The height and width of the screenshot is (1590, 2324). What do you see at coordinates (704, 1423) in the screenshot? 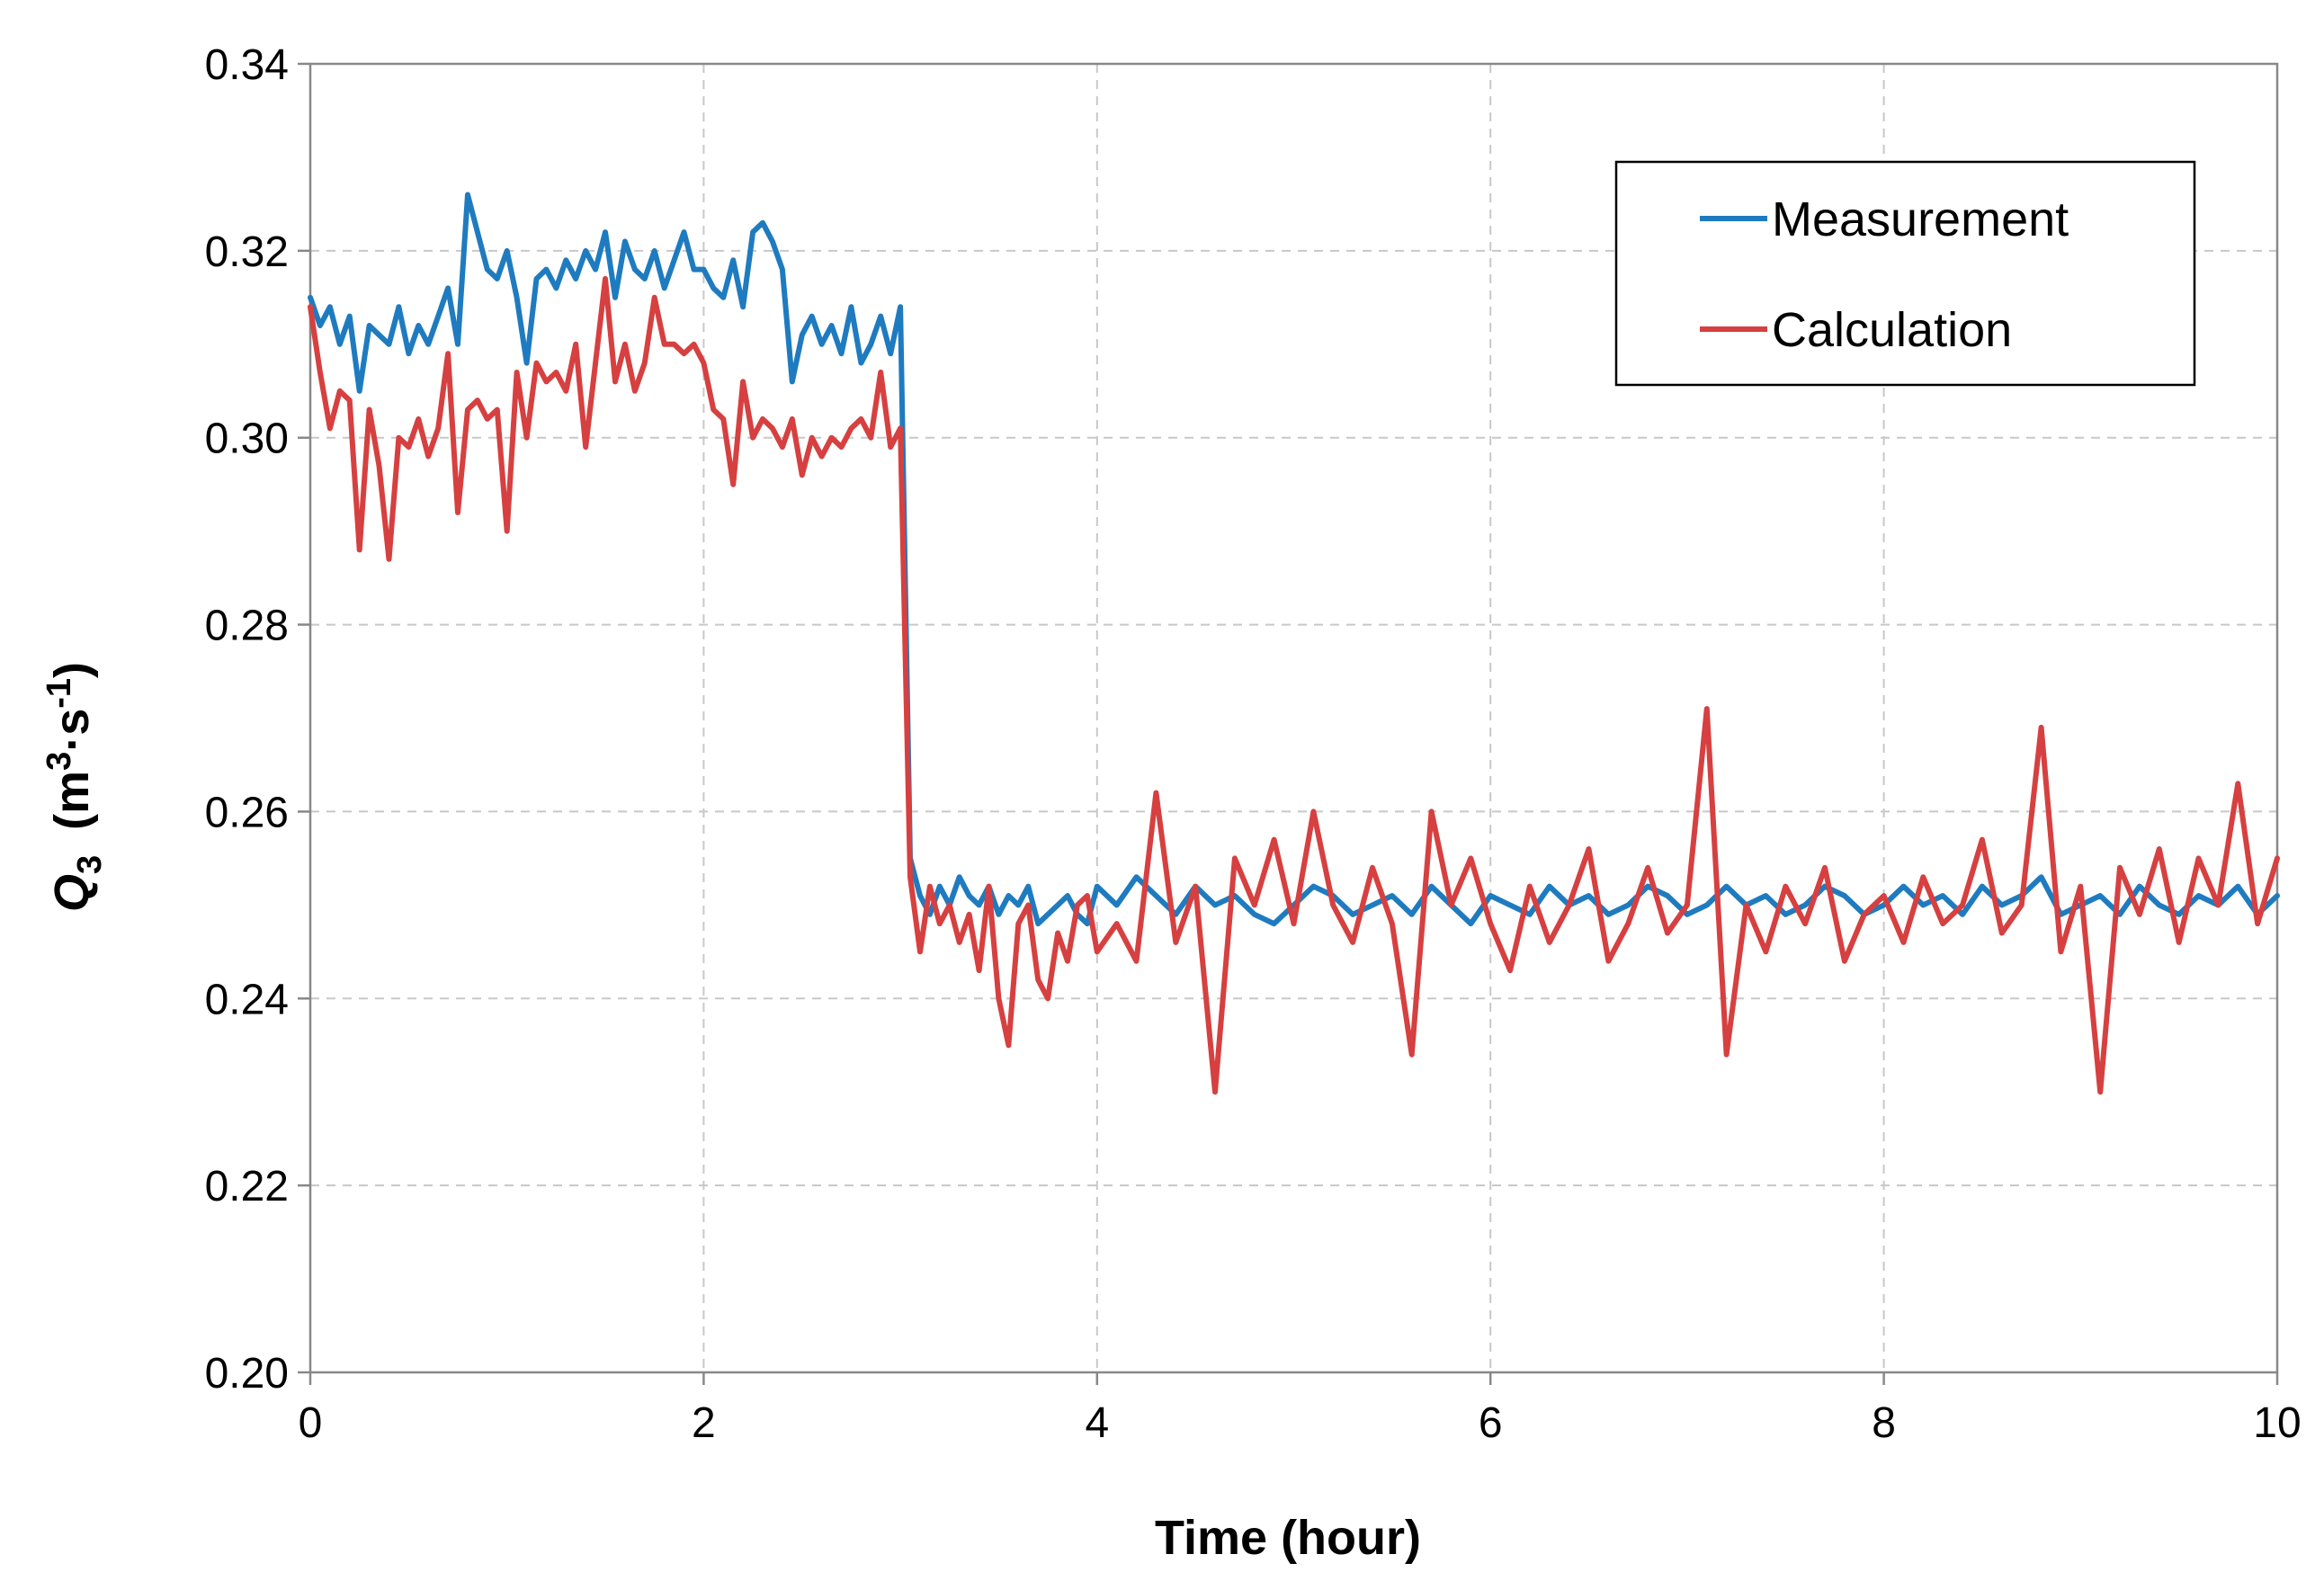
I see `x-tick-label: 2` at bounding box center [704, 1423].